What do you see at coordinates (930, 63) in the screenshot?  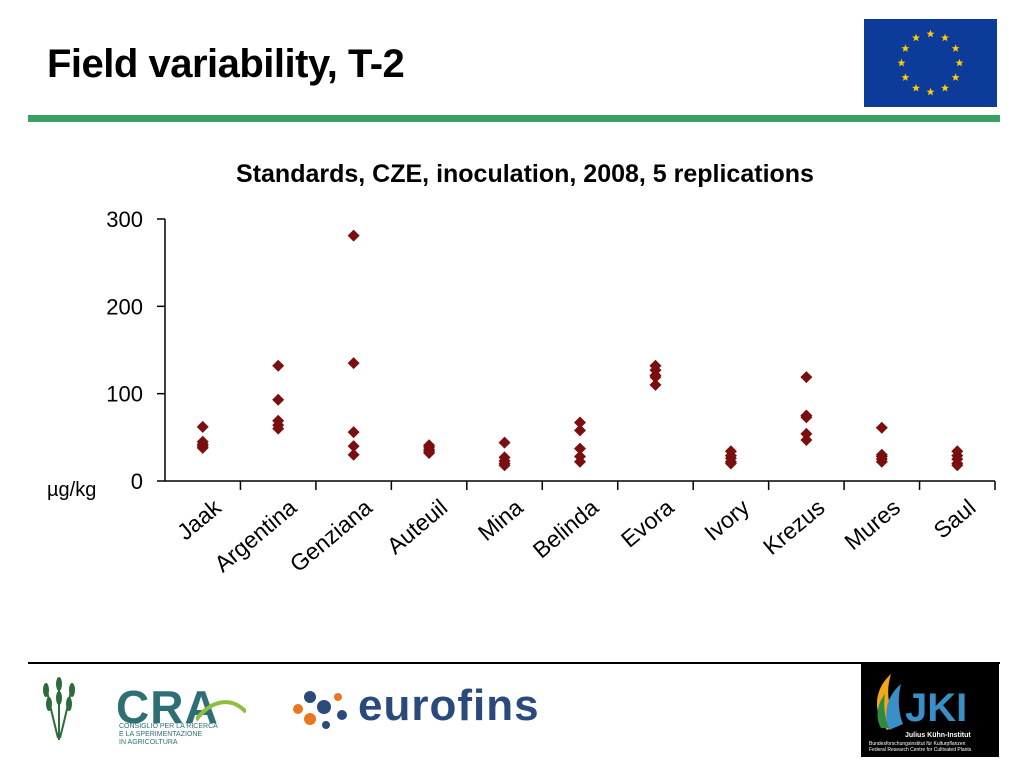 I see `eu-flag-icon` at bounding box center [930, 63].